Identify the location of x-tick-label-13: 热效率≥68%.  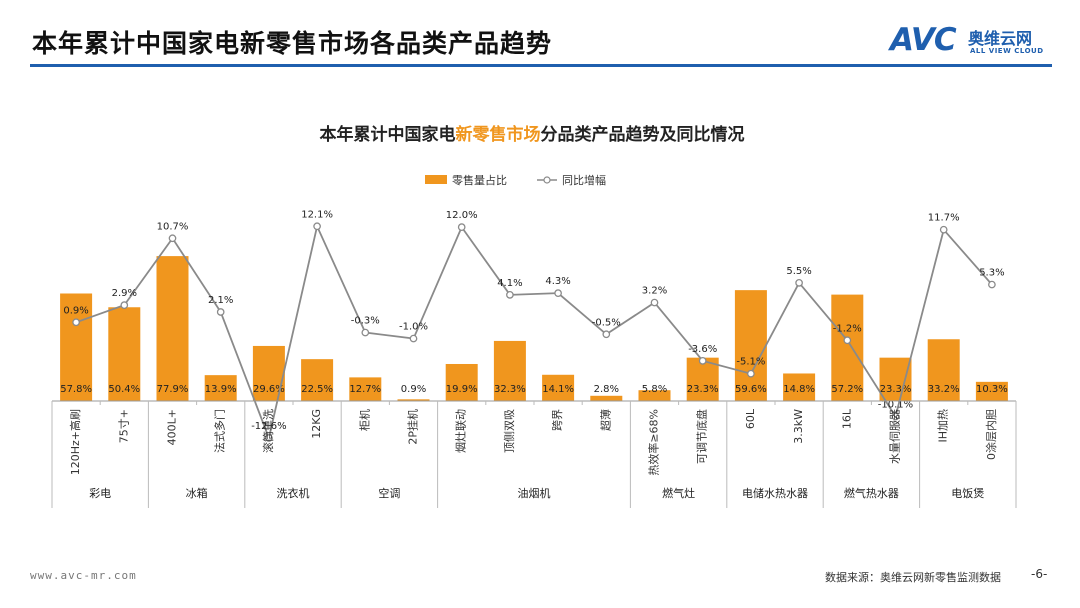
(654, 442).